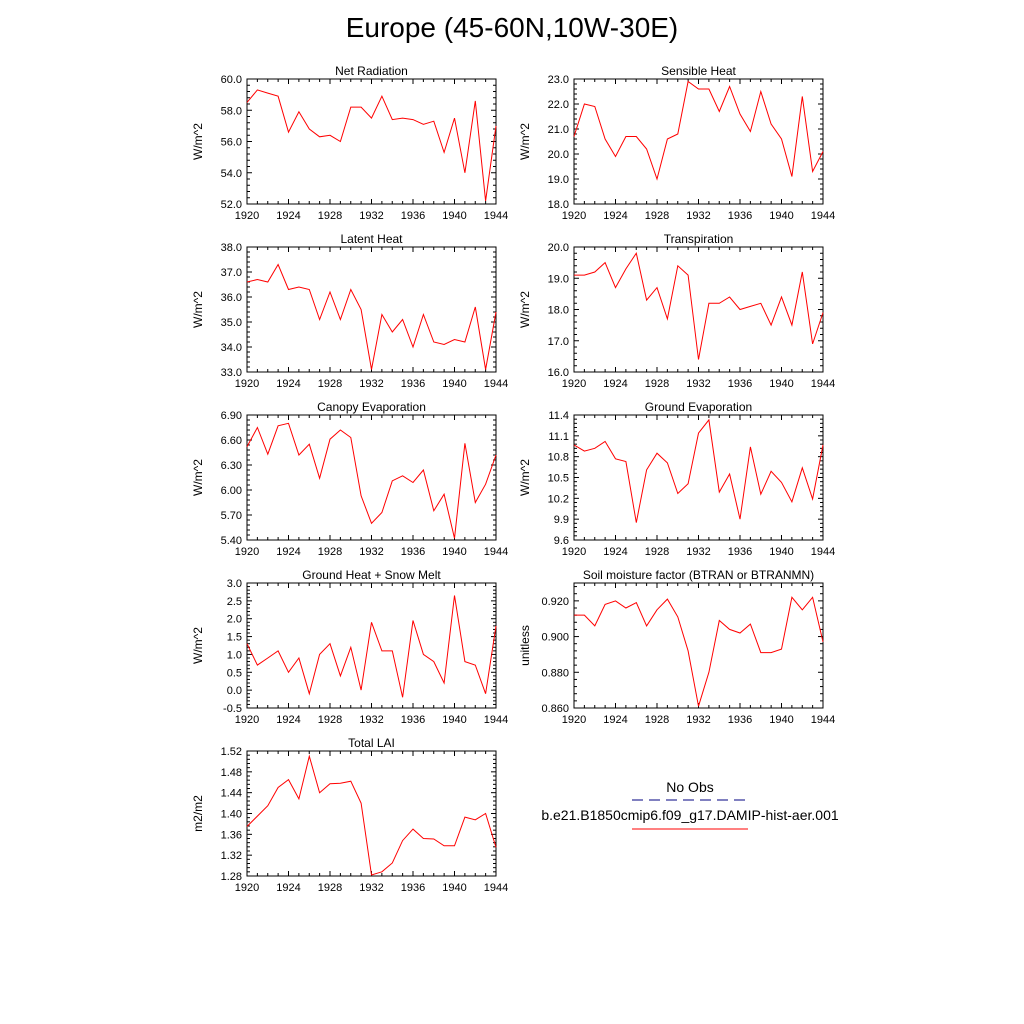 The image size is (1024, 1024). What do you see at coordinates (558, 342) in the screenshot?
I see `y-tick-label: 17.0` at bounding box center [558, 342].